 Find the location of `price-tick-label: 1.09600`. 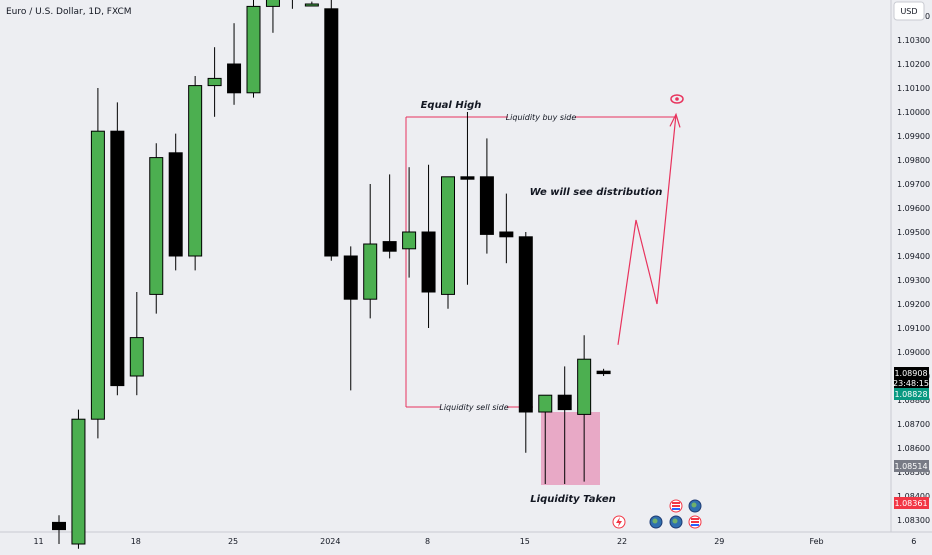

price-tick-label: 1.09600 is located at coordinates (913, 208).